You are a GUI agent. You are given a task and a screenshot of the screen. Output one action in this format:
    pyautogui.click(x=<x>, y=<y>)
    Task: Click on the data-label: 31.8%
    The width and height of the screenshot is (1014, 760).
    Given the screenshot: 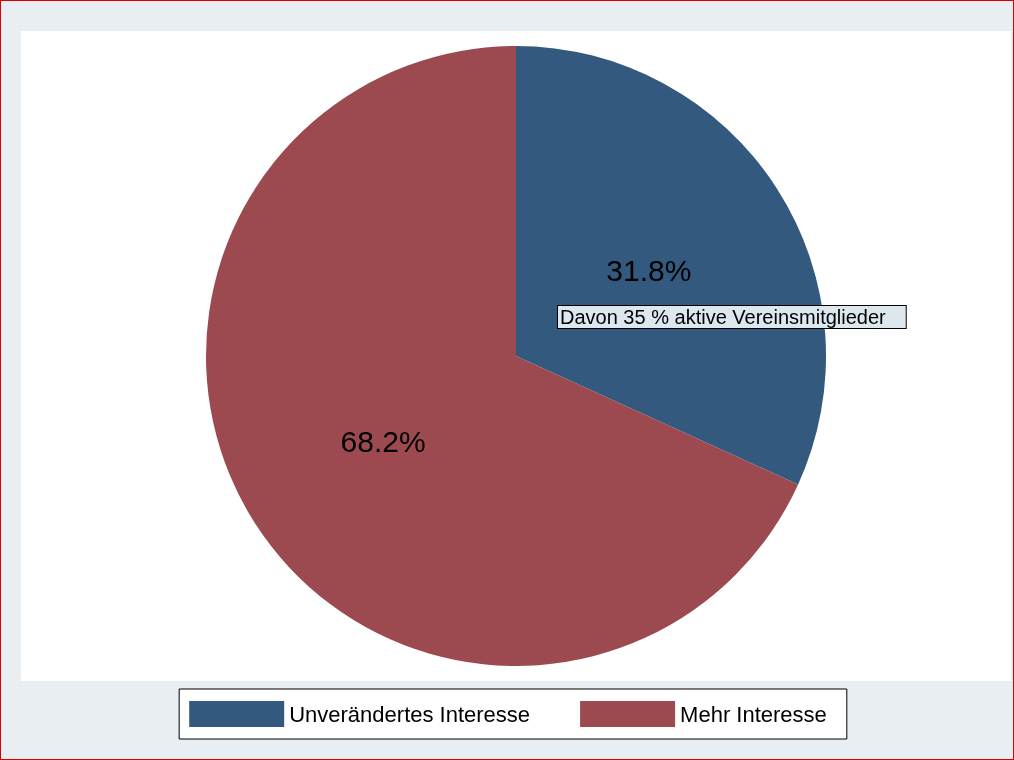 What is the action you would take?
    pyautogui.click(x=649, y=270)
    